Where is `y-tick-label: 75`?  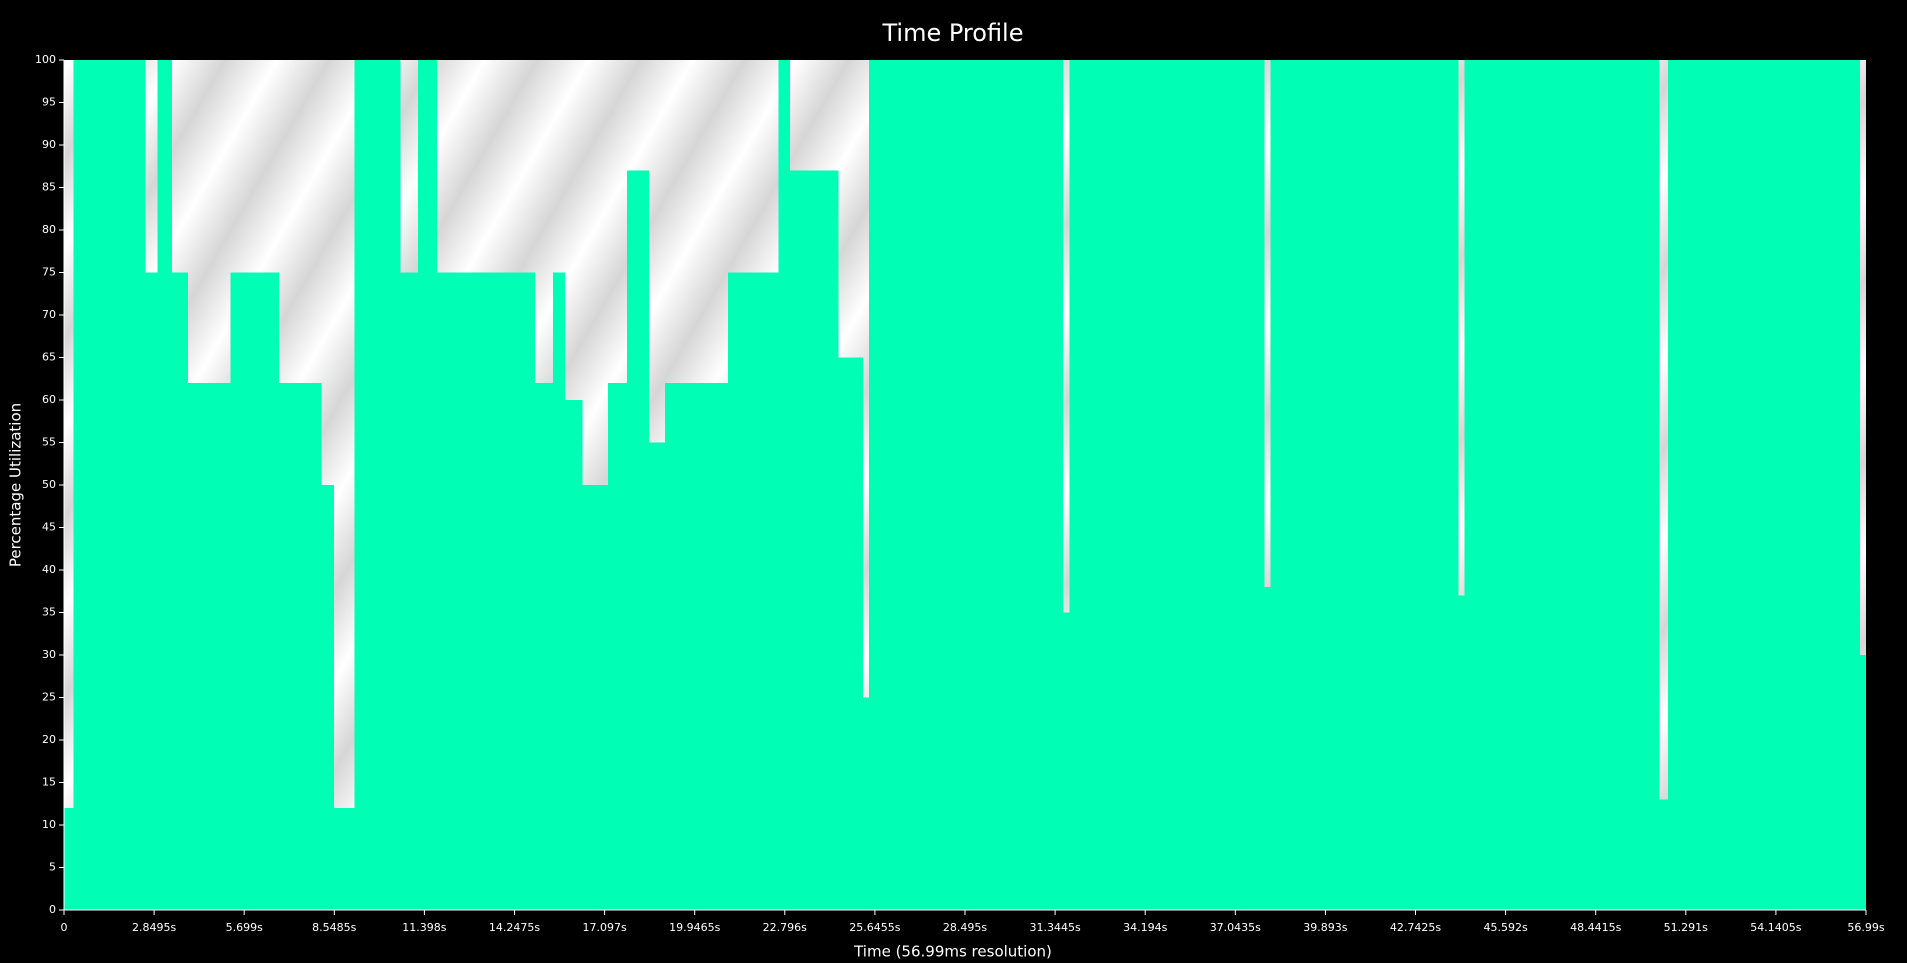 y-tick-label: 75 is located at coordinates (49, 272).